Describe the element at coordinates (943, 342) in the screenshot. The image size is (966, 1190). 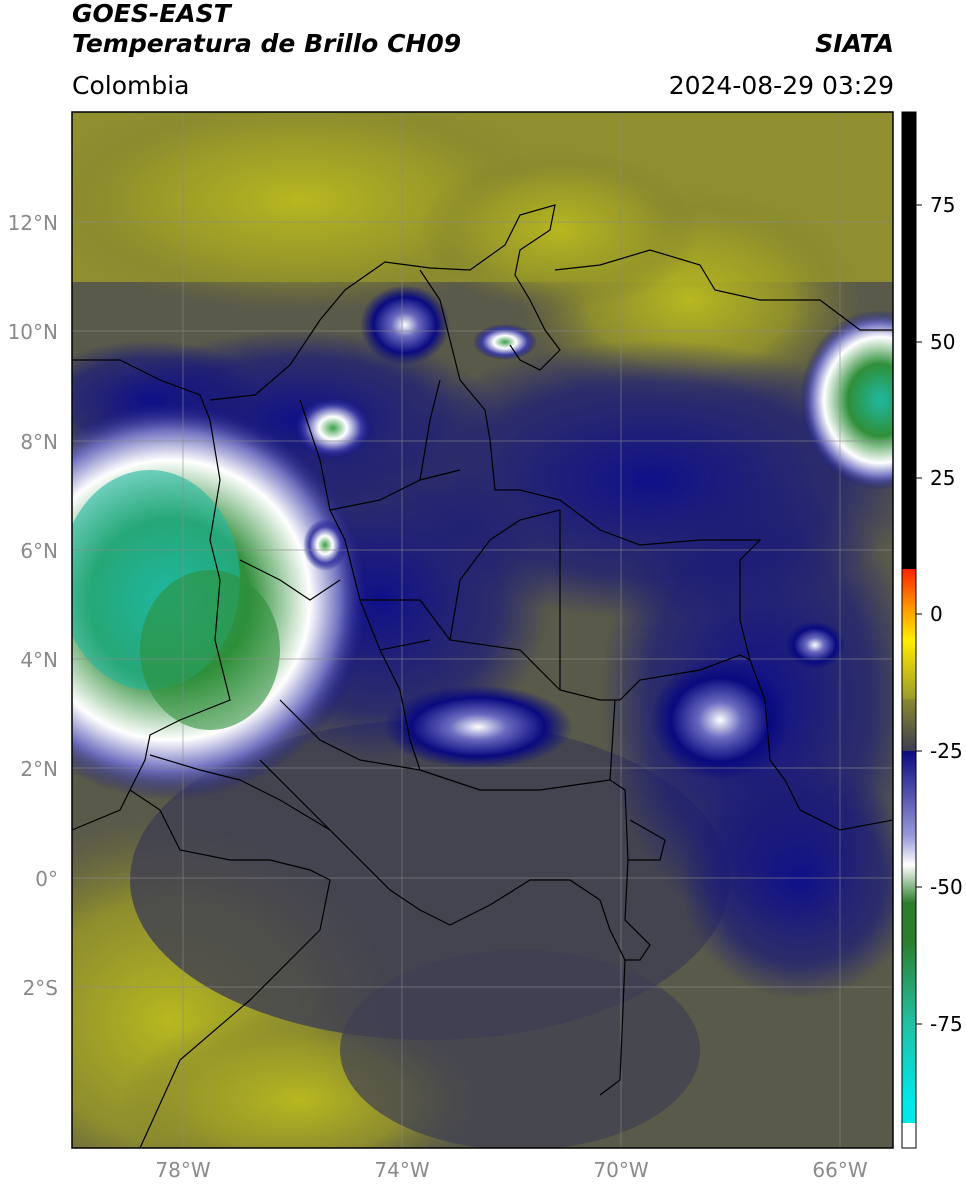
I see `colorbar-tick-50: 50` at that location.